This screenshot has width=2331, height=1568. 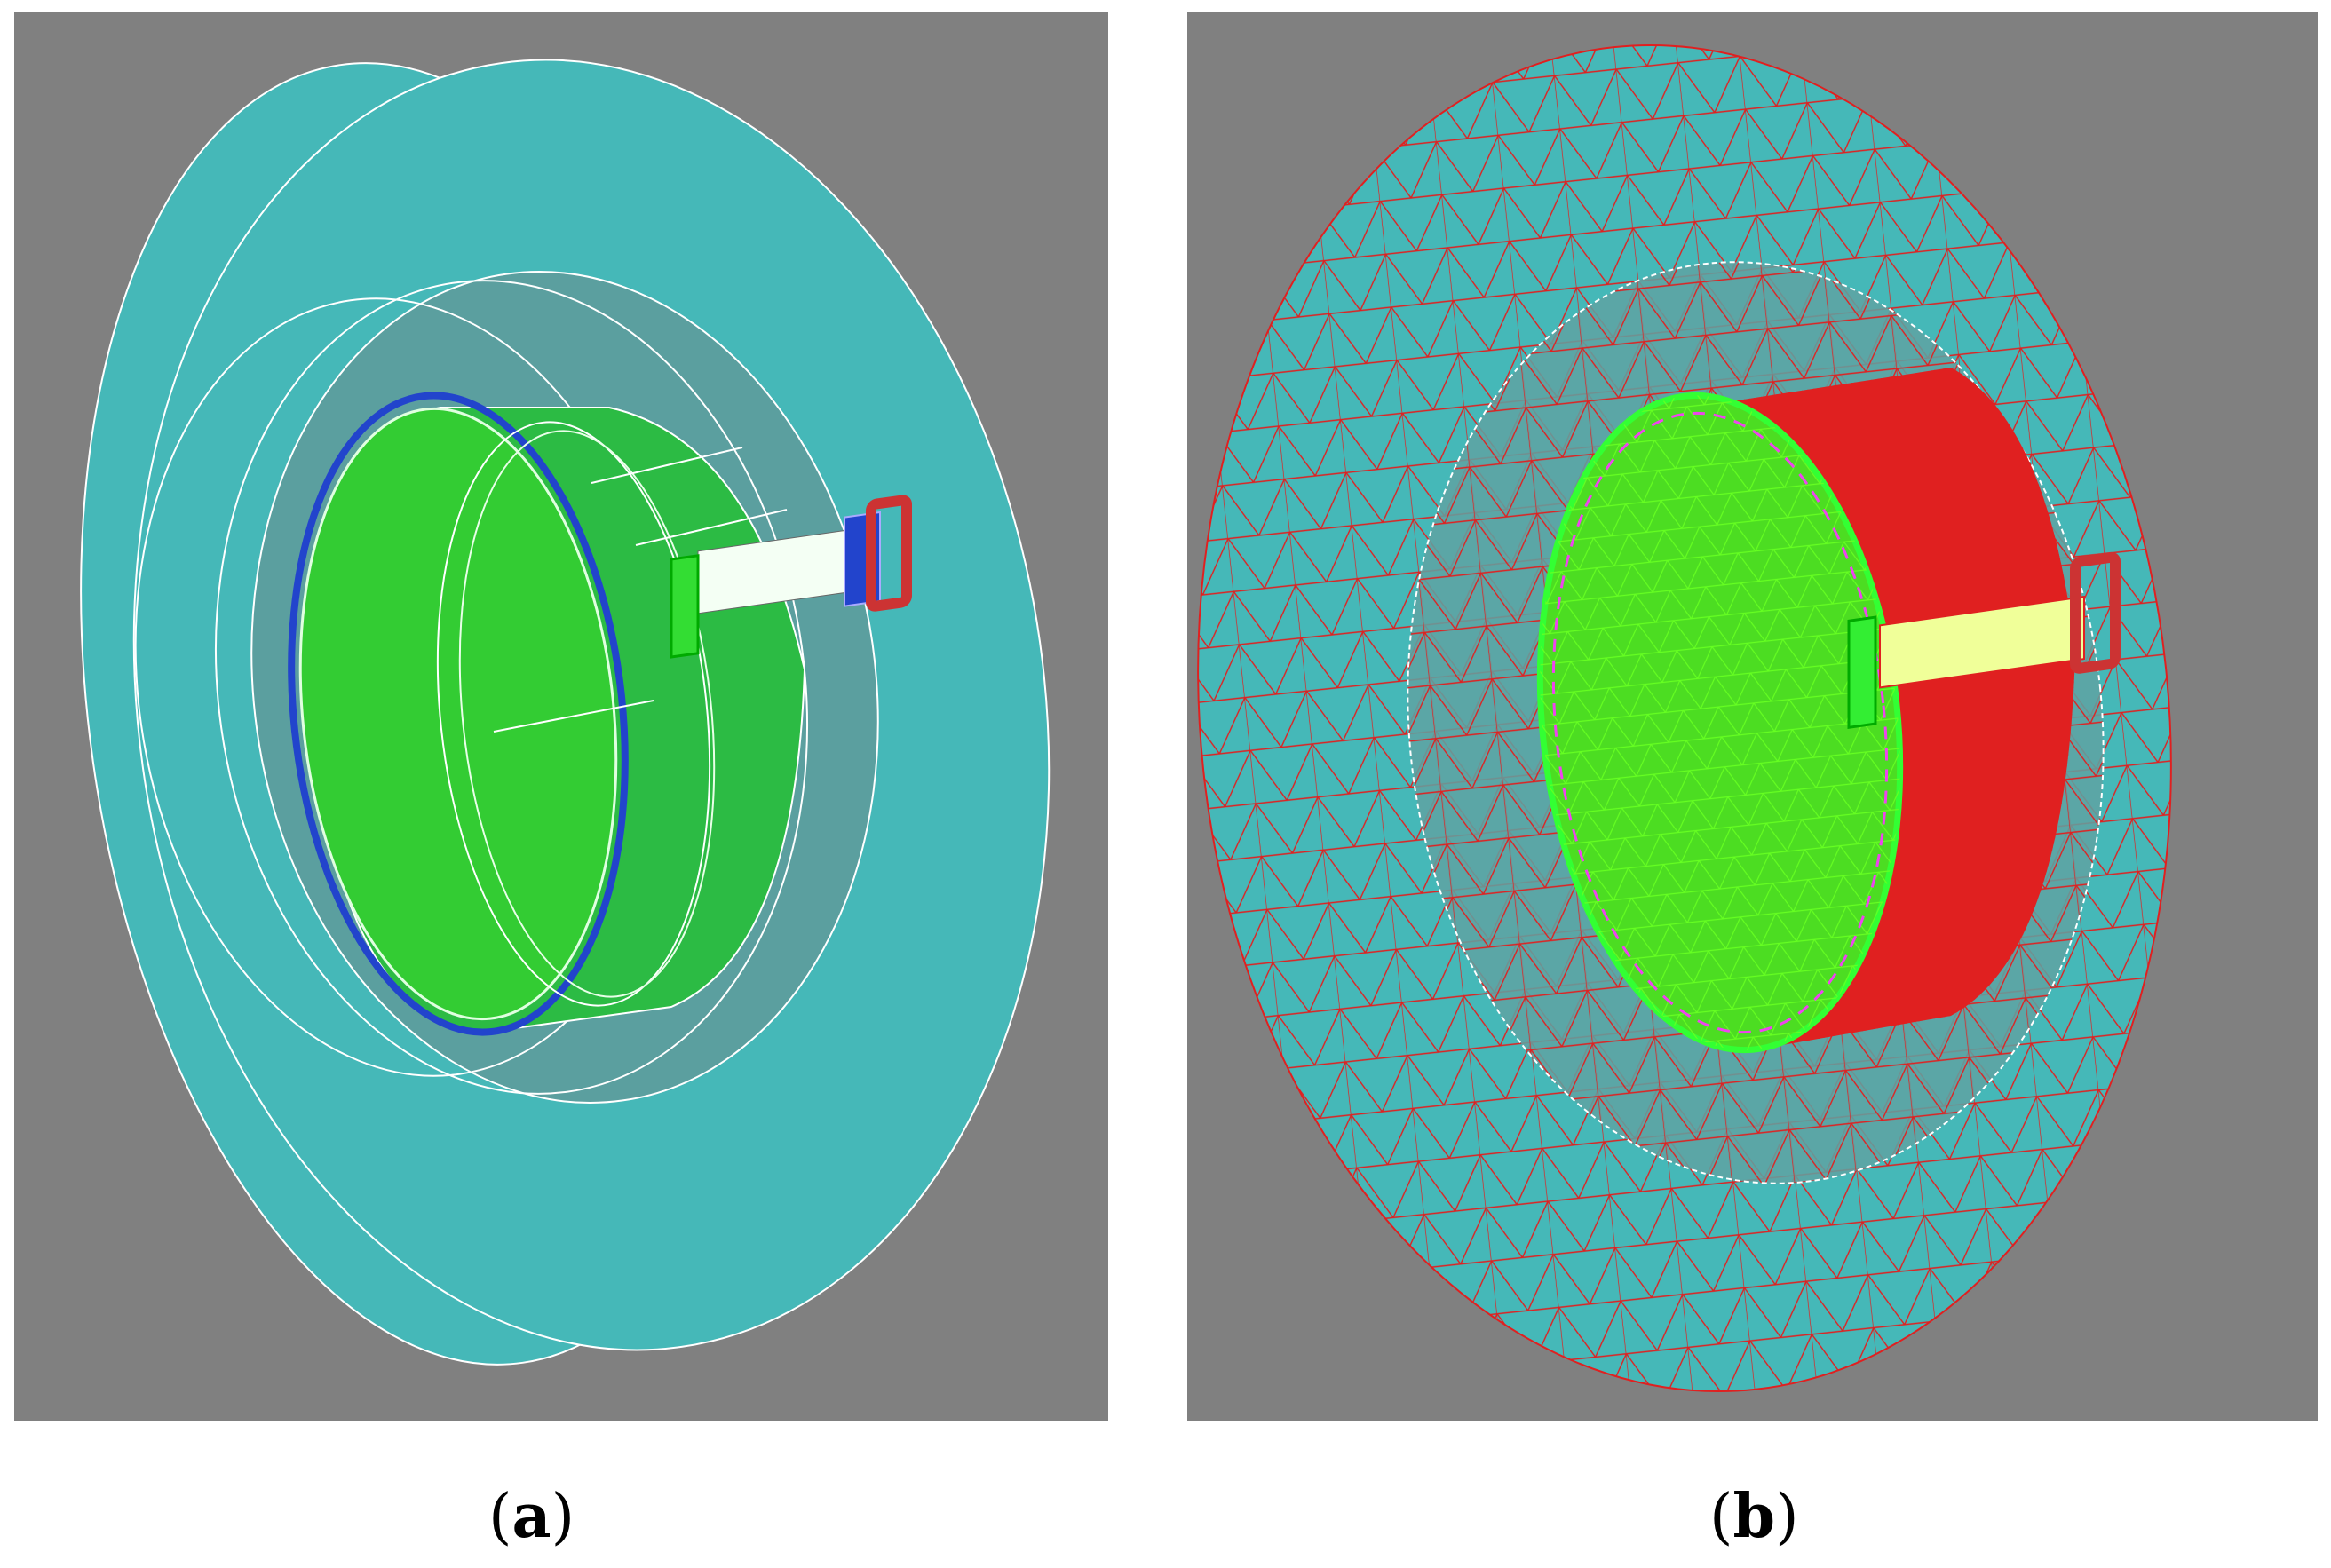 I want to click on mesh-red-core, so click(x=2095, y=612).